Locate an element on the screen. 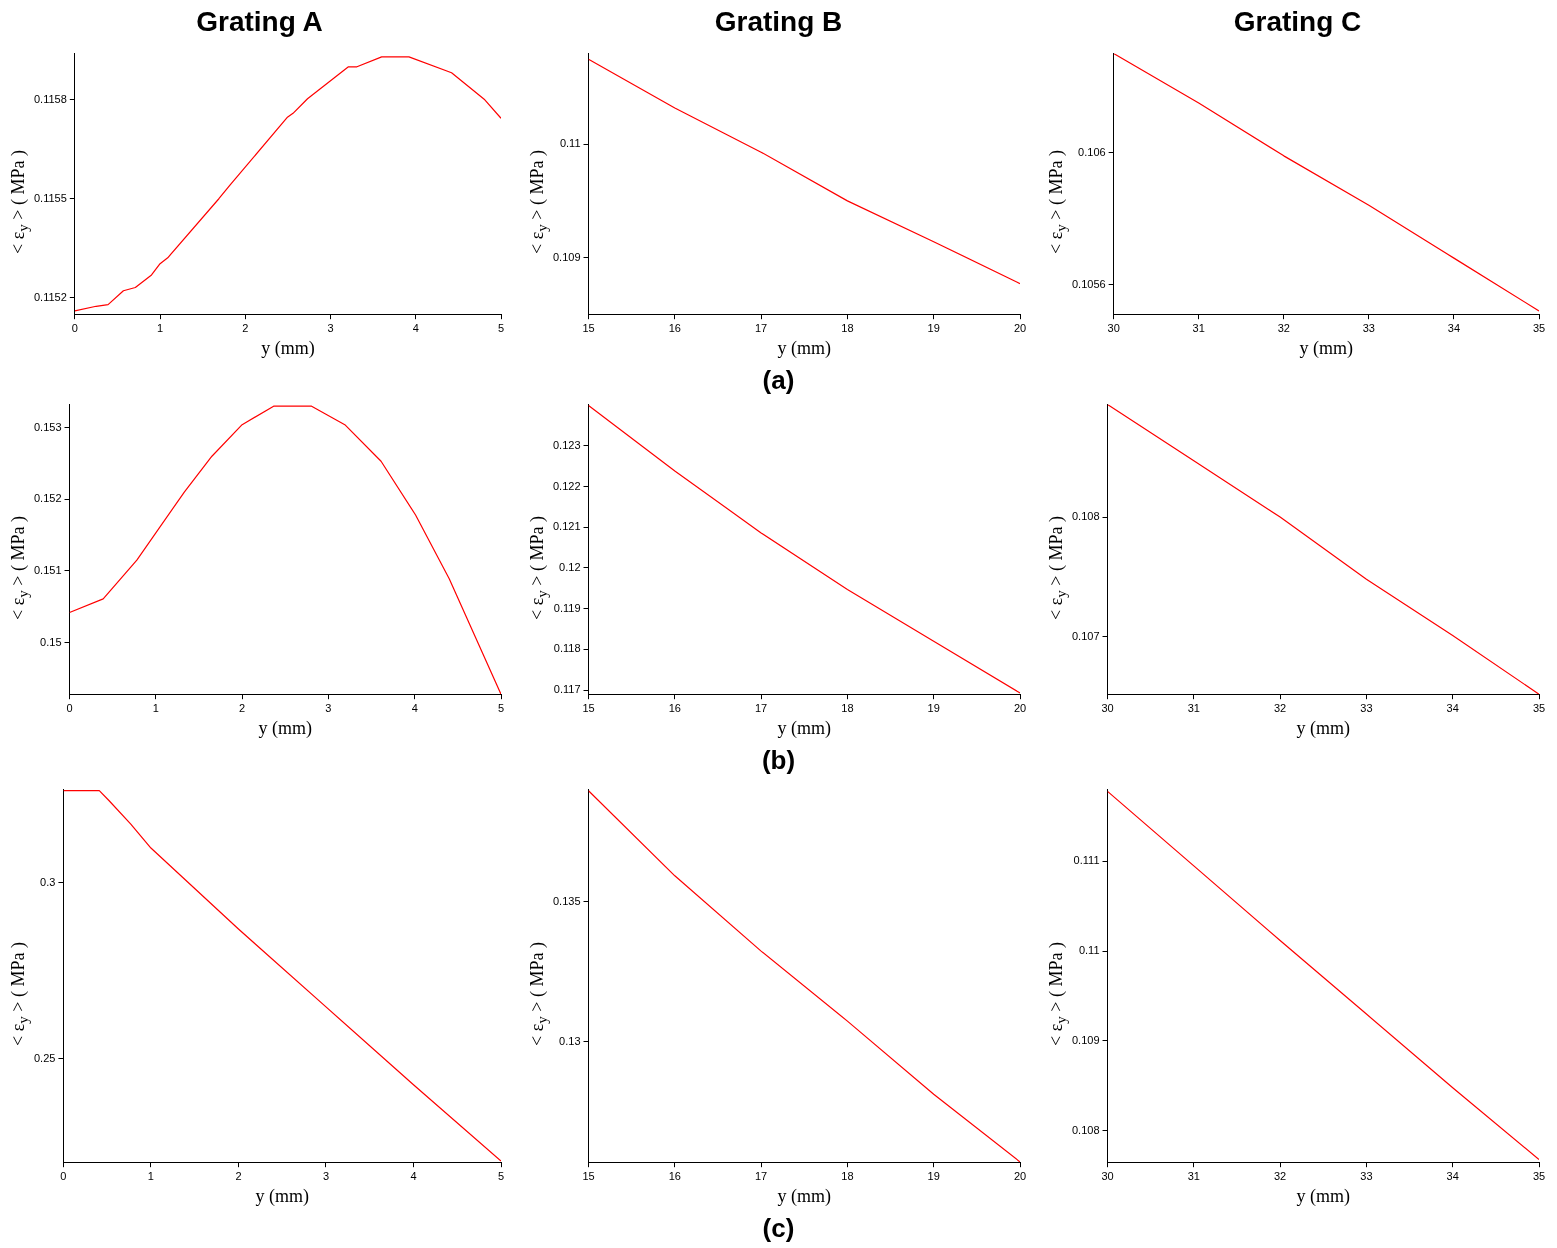  y-tick-label: 0.122 is located at coordinates (567, 485).